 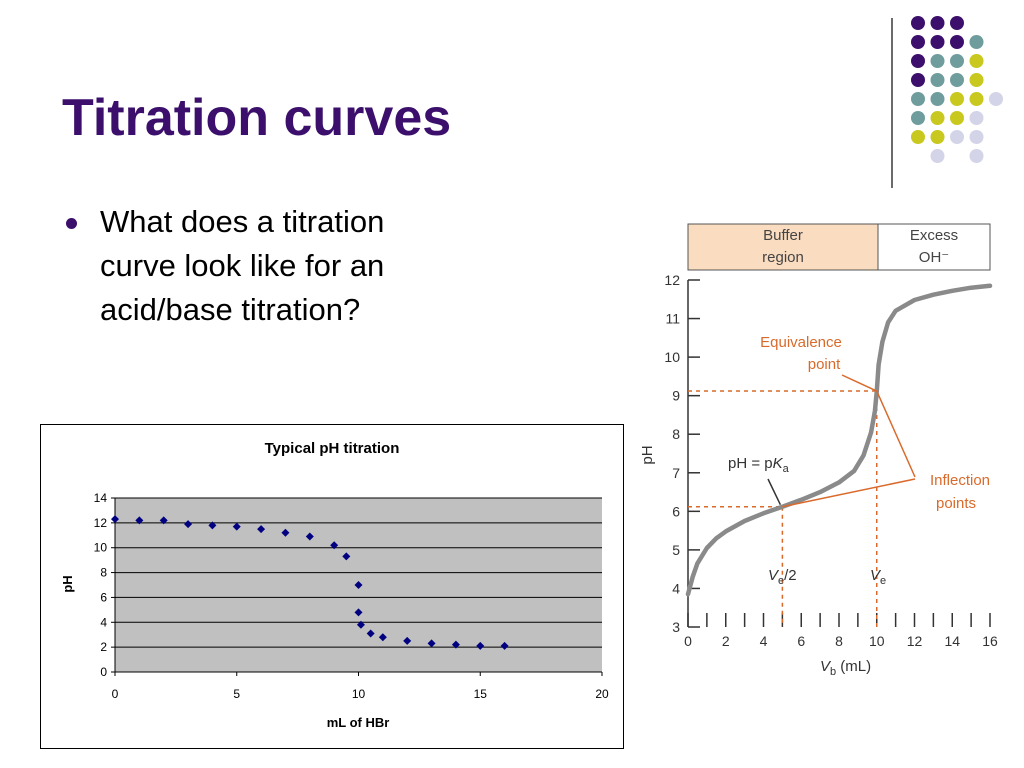 I want to click on buffer-label-line1: Buffer, so click(x=783, y=235).